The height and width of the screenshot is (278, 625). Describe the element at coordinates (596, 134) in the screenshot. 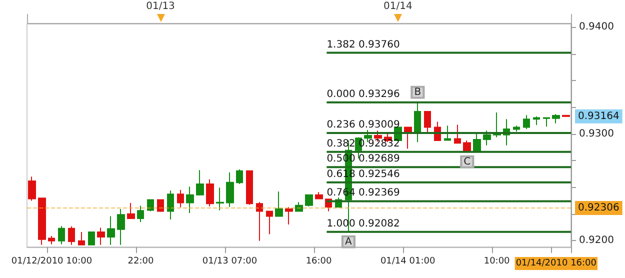

I see `y-tick-label: 0.9300` at that location.